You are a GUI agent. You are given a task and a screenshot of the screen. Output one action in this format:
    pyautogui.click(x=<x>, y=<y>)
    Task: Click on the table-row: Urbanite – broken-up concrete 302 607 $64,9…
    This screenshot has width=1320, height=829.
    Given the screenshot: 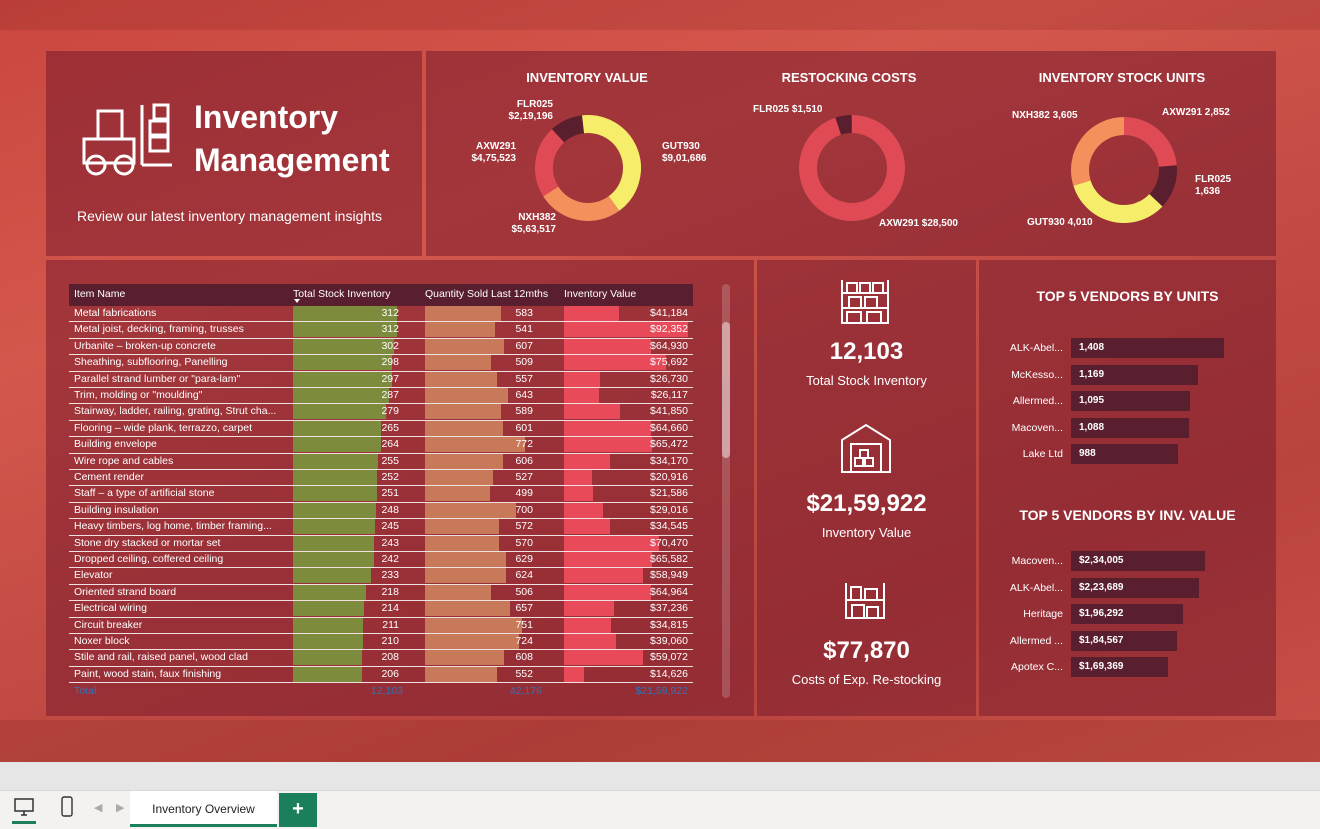 What is the action you would take?
    pyautogui.click(x=381, y=347)
    